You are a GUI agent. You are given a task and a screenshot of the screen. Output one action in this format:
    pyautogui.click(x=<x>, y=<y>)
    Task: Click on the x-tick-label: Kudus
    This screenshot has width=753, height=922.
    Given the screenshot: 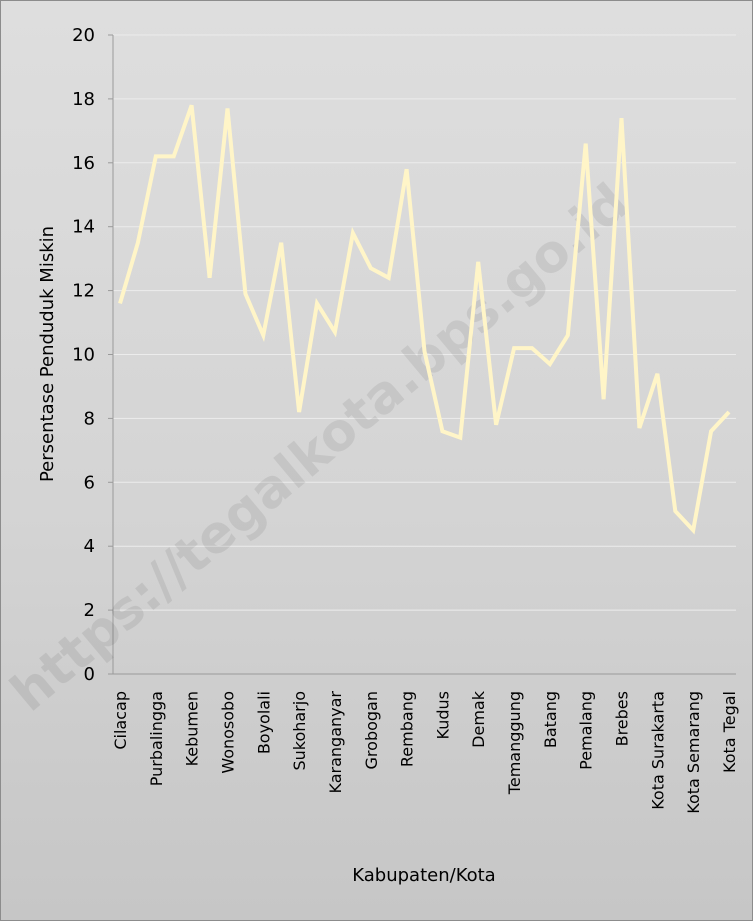 What is the action you would take?
    pyautogui.click(x=442, y=715)
    